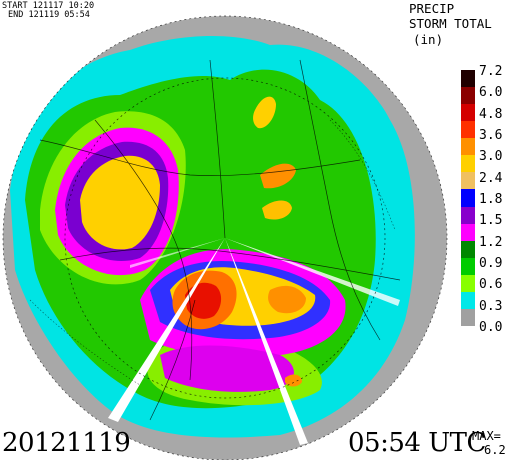 The width and height of the screenshot is (520, 460). I want to click on product-units: (in), so click(428, 39).